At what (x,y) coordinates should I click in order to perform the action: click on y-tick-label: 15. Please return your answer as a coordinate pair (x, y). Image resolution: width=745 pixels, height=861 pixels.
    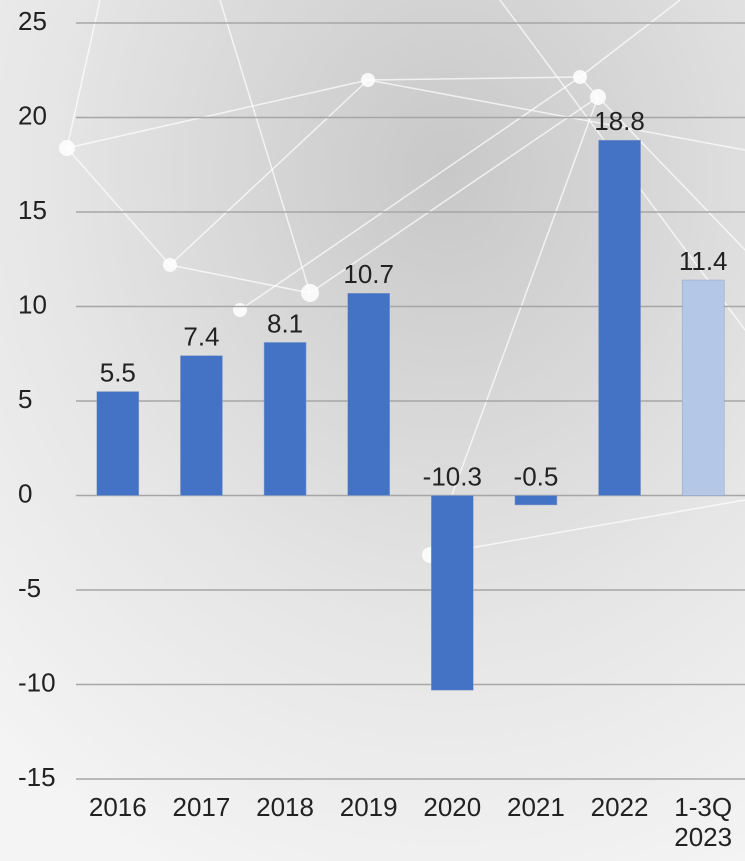
    Looking at the image, I should click on (32, 210).